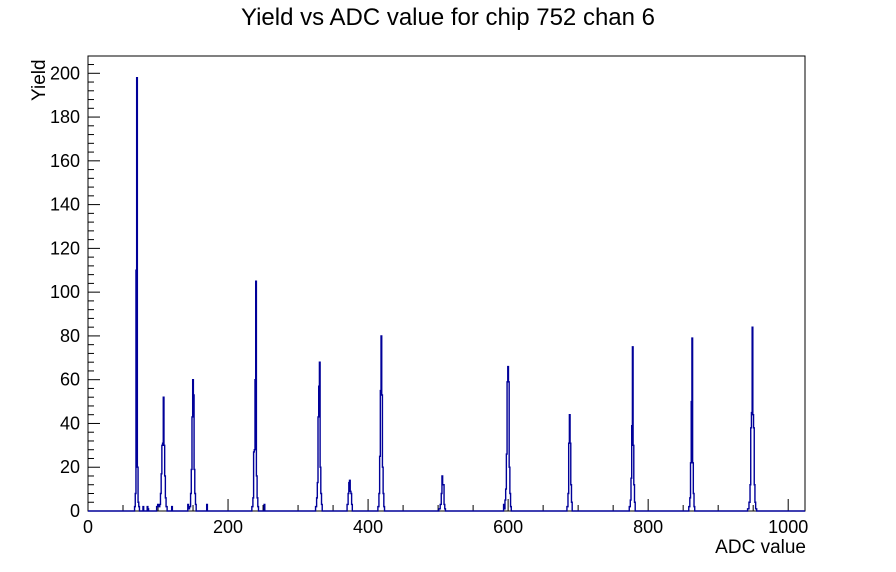 The width and height of the screenshot is (896, 572). What do you see at coordinates (65, 117) in the screenshot?
I see `y-tick-label: 180` at bounding box center [65, 117].